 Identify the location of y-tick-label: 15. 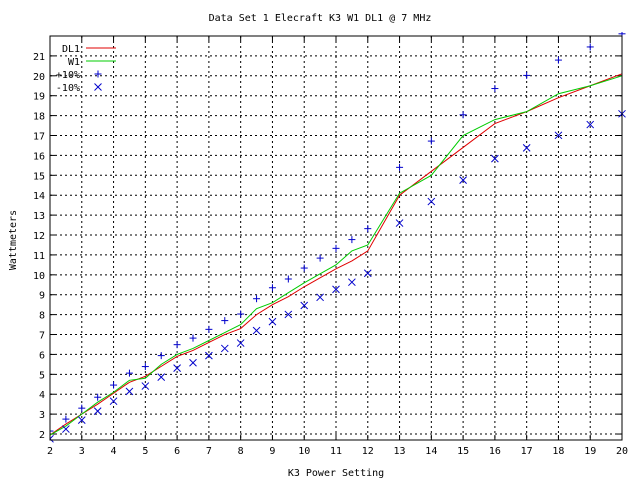
(39, 176).